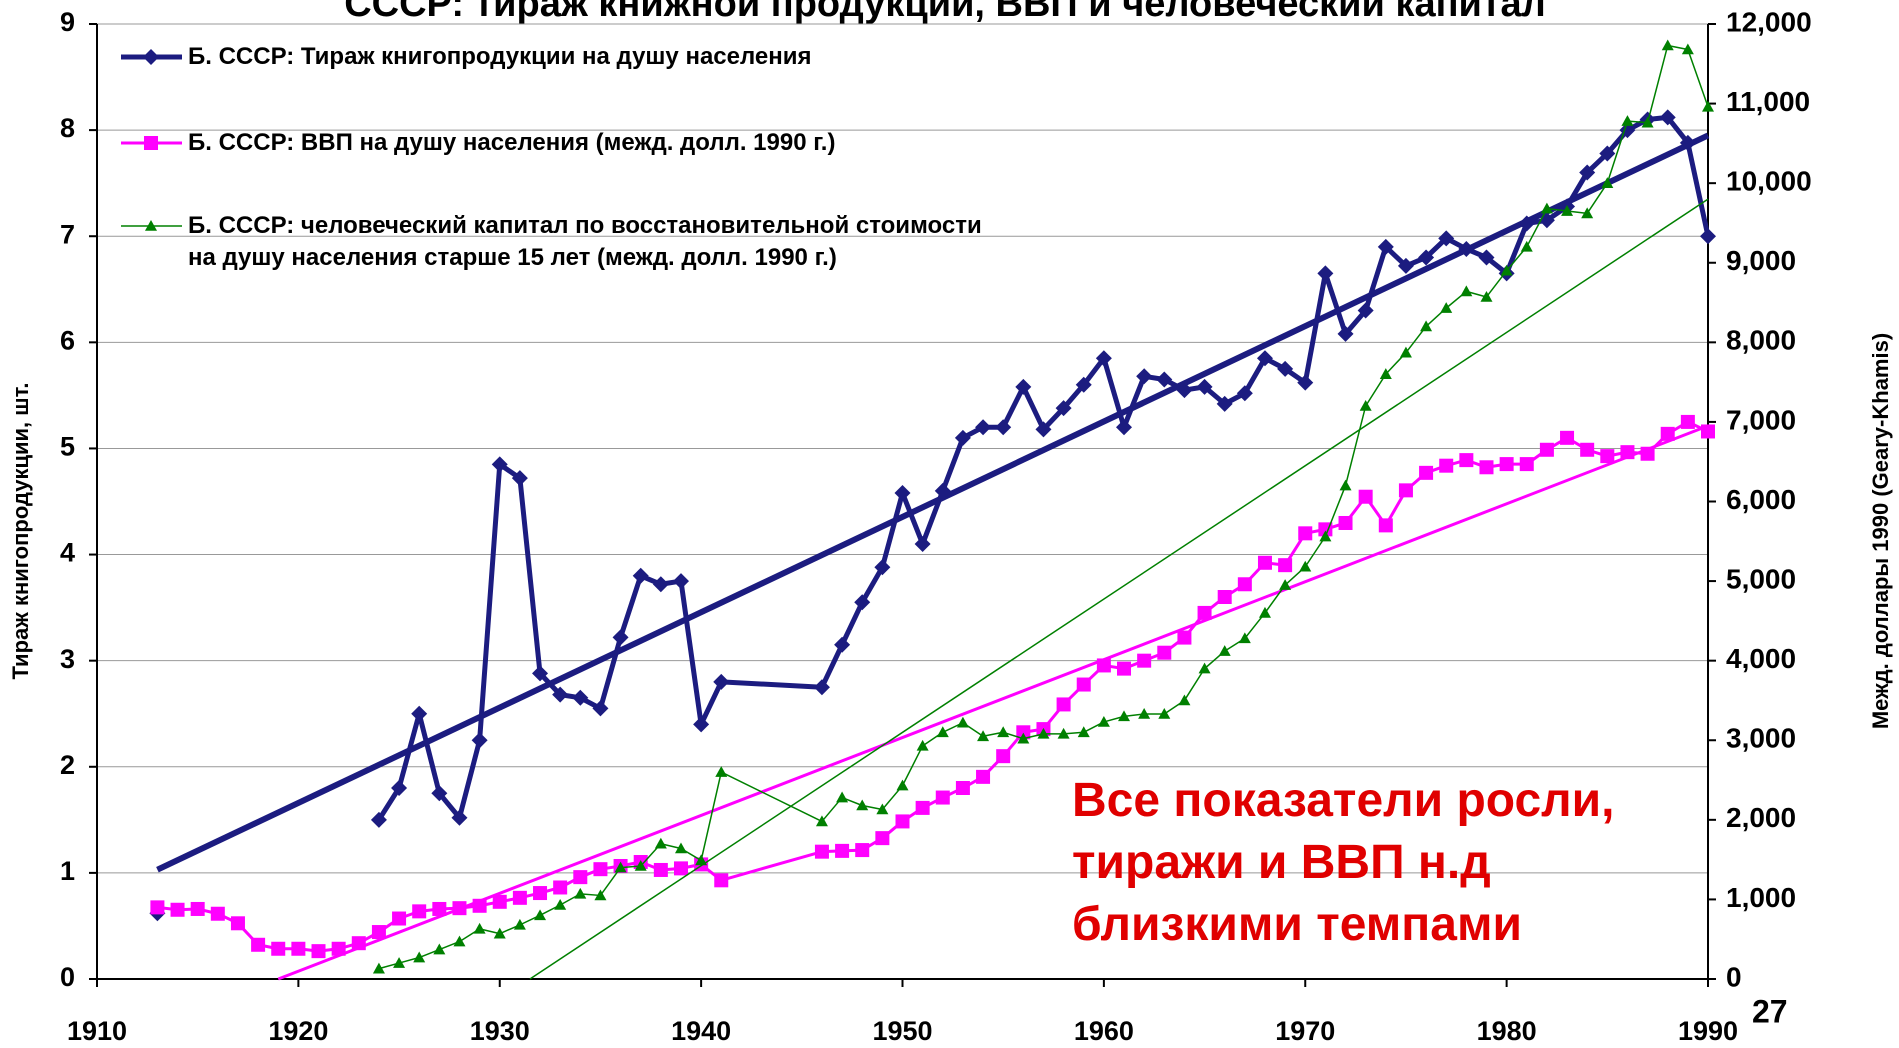 The height and width of the screenshot is (1048, 1899). I want to click on y2-tick-label: 10,000, so click(1769, 181).